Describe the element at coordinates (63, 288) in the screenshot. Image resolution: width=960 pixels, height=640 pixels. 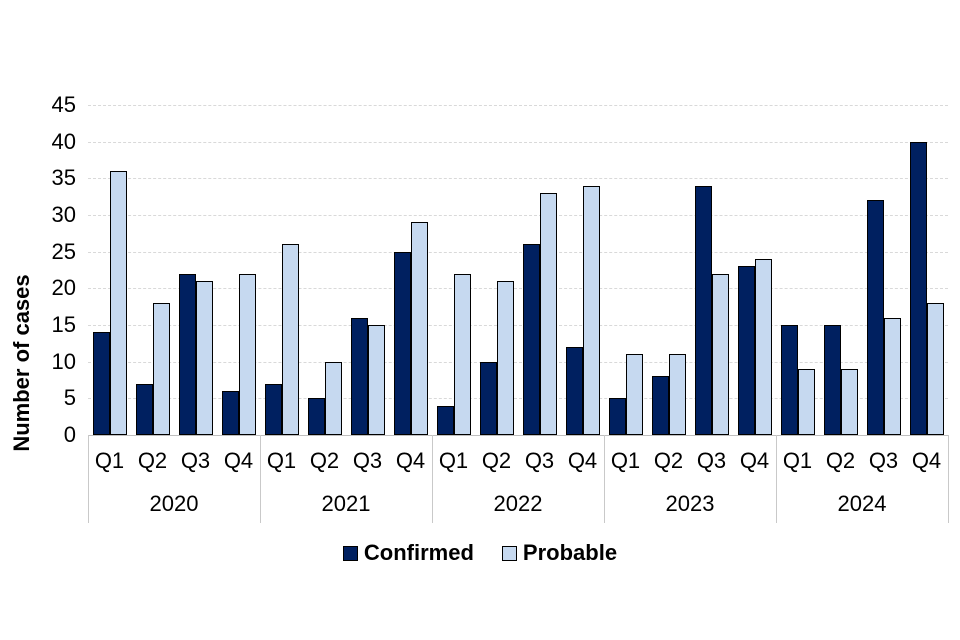
I see `y-tick-label: 20` at that location.